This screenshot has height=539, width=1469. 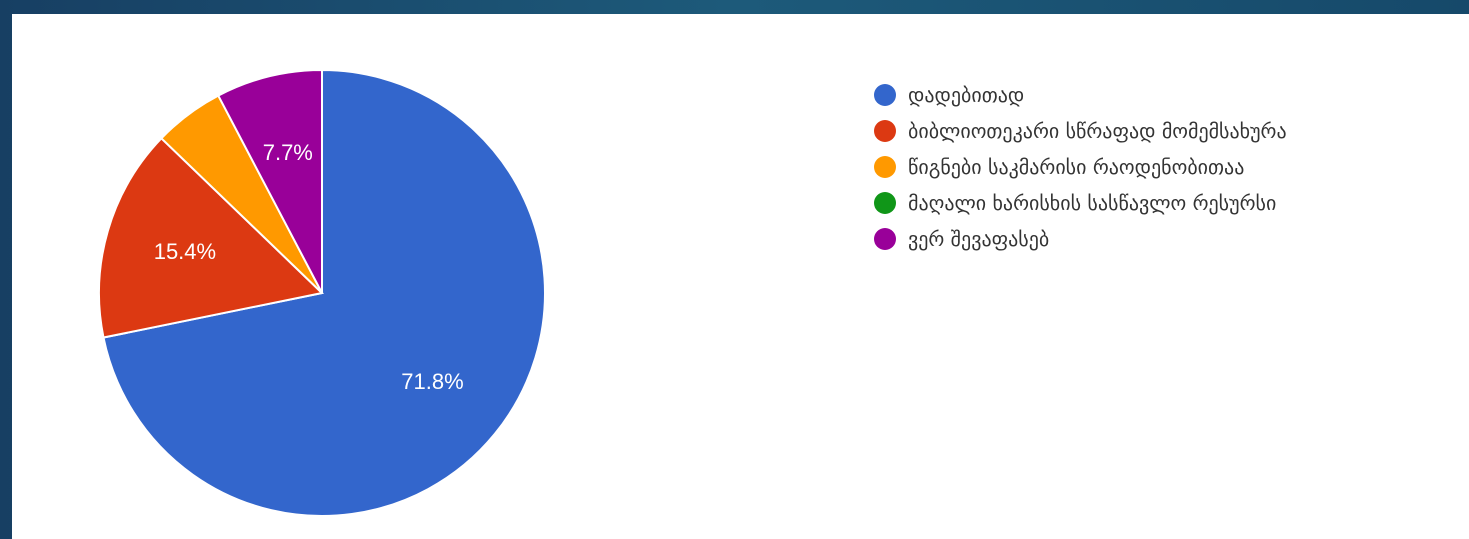 I want to click on slice-value-label: 71.8%, so click(x=432, y=381).